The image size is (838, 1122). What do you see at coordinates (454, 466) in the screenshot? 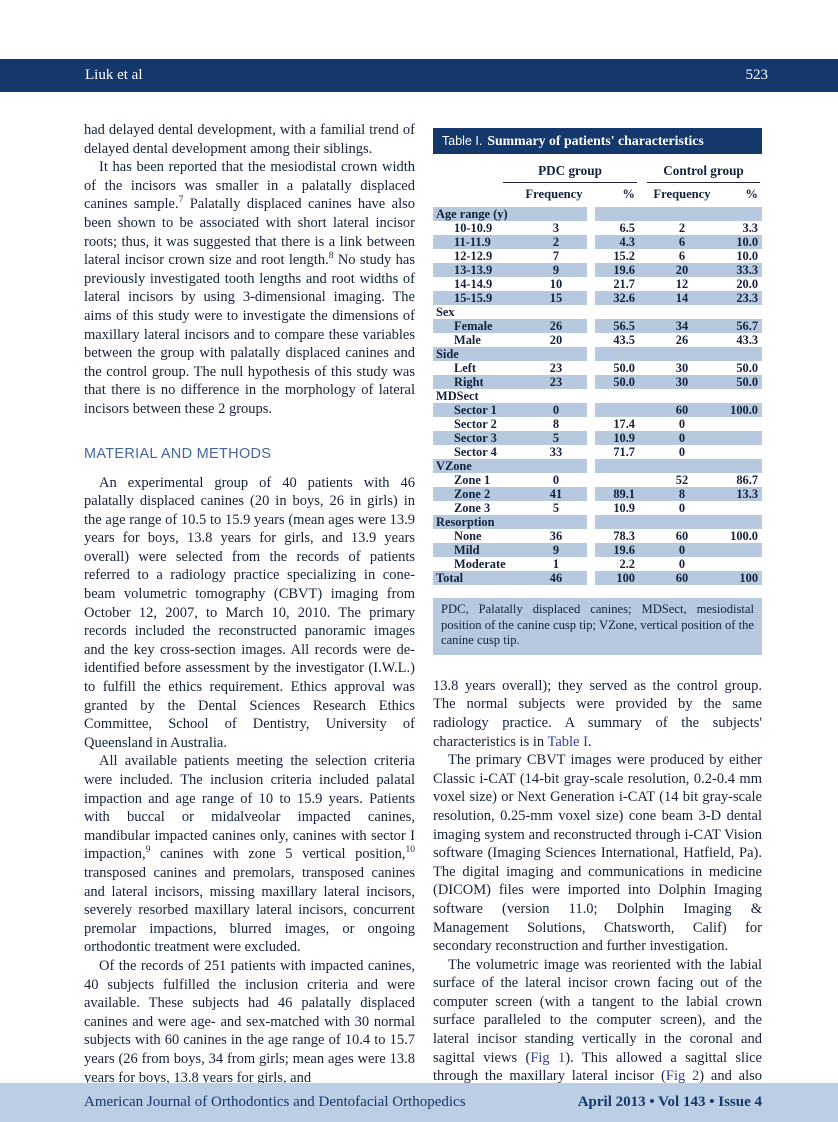
I see `row-label: VZone` at bounding box center [454, 466].